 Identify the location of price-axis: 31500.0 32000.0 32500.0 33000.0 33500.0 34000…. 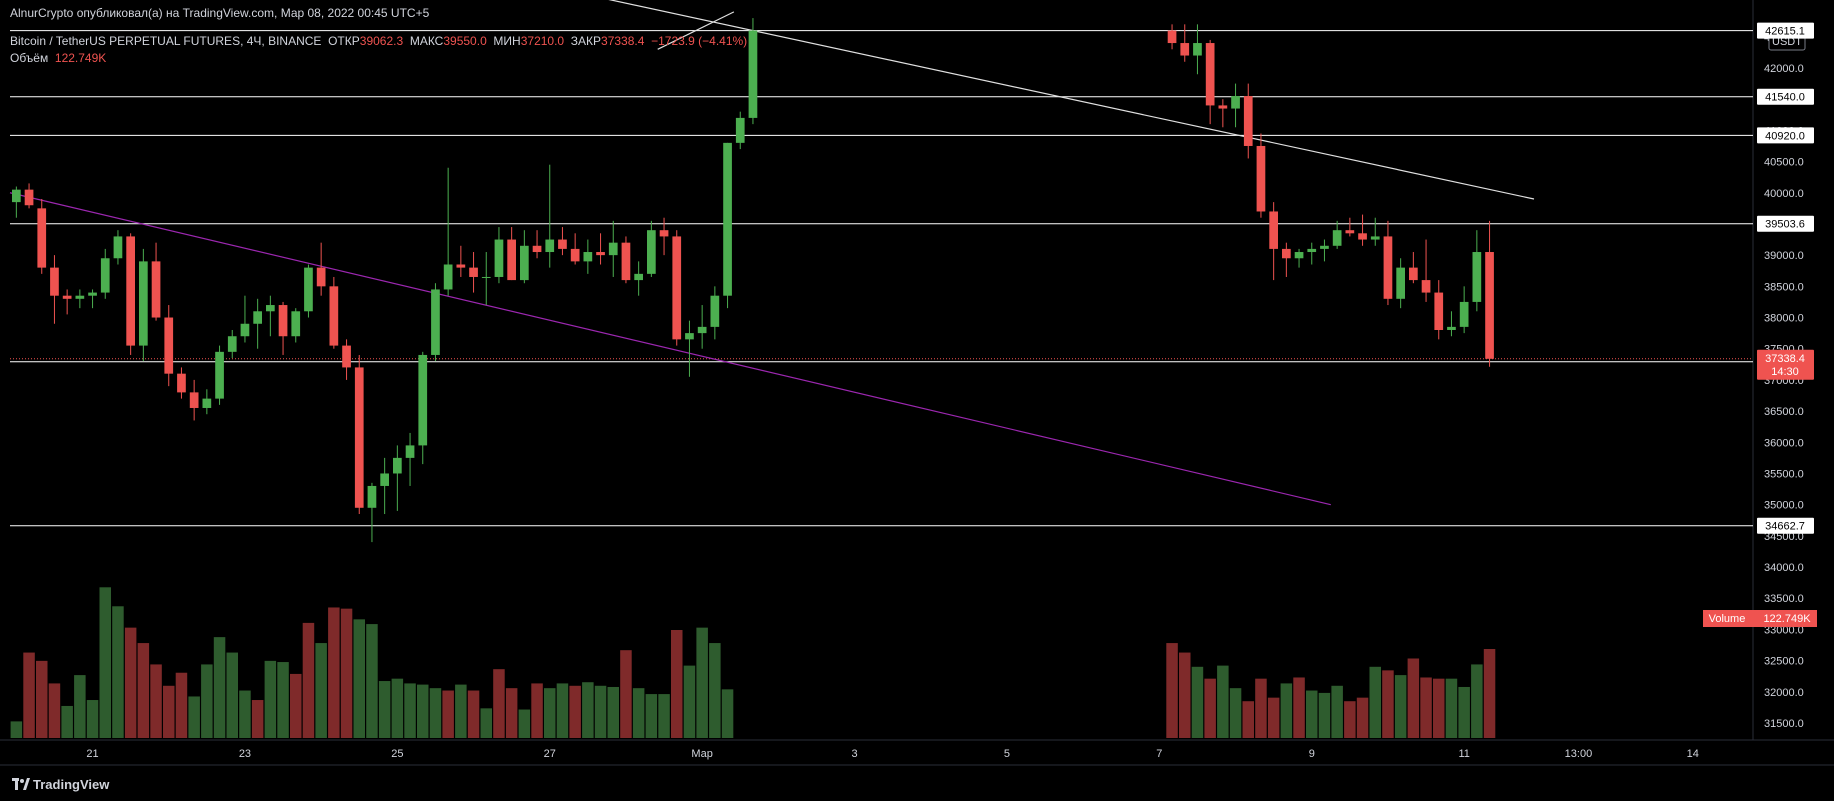
(1785, 380).